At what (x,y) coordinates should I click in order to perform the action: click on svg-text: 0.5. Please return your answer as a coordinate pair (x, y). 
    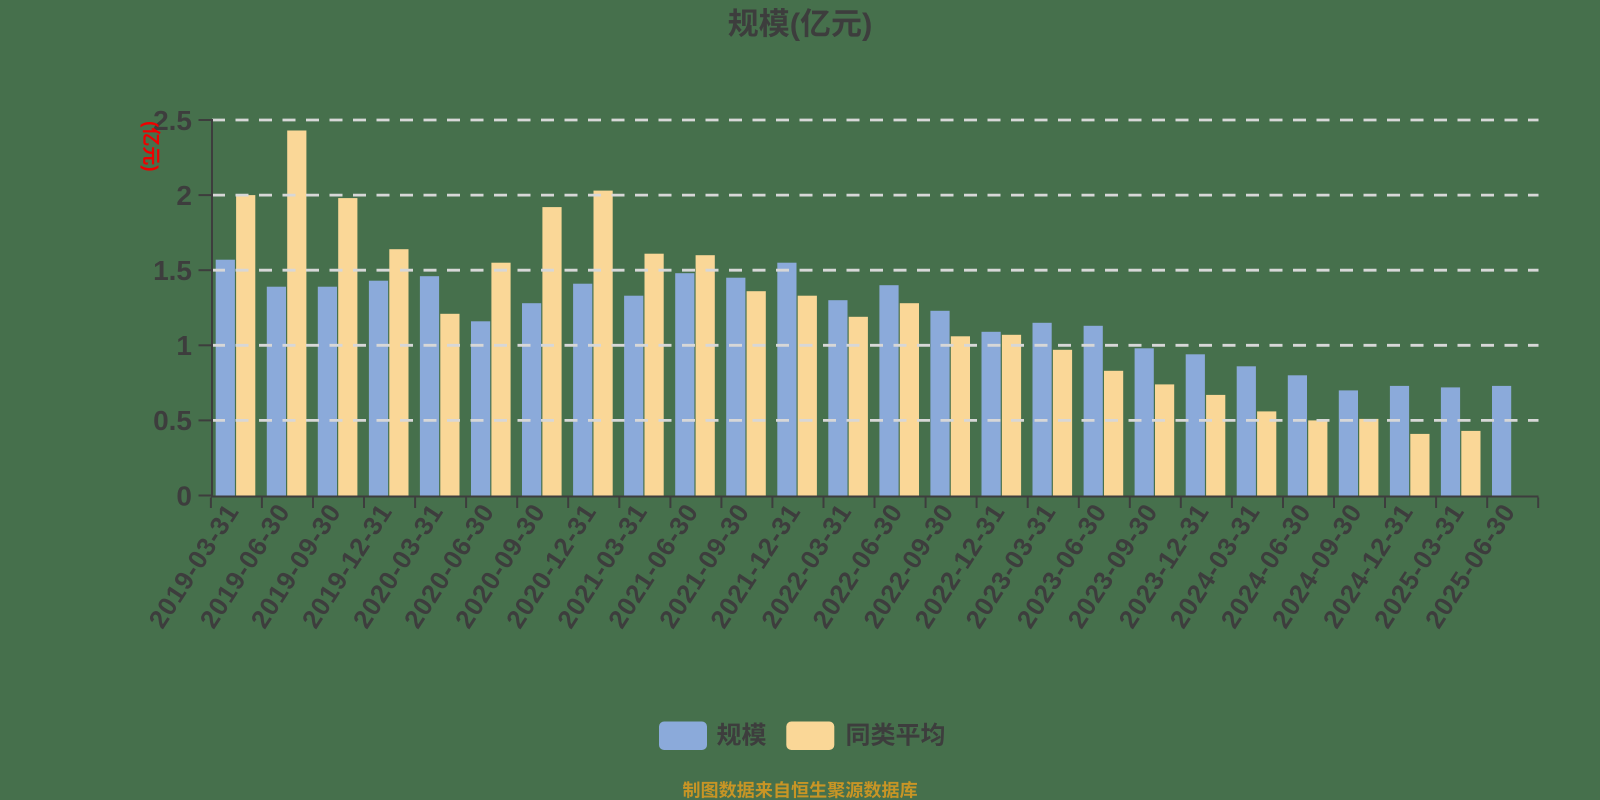
    Looking at the image, I should click on (172, 420).